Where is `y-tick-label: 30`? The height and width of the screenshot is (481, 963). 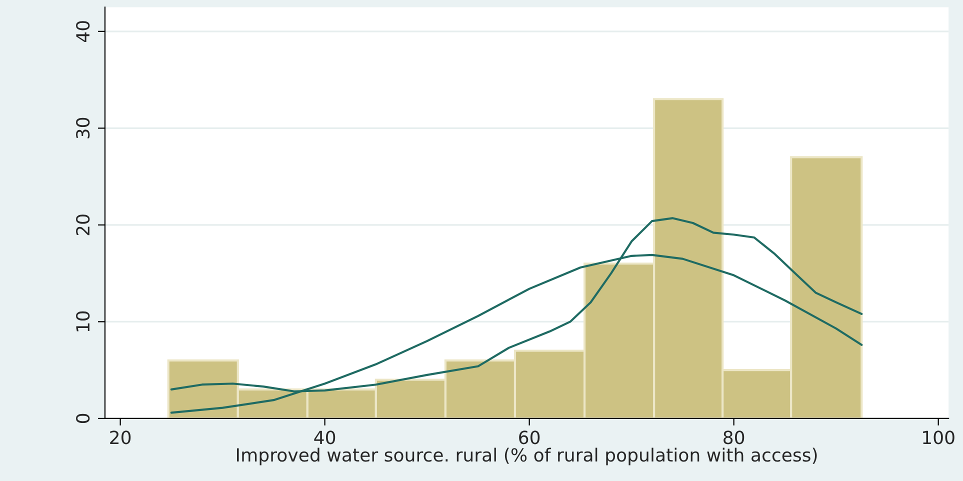
y-tick-label: 30 is located at coordinates (83, 128).